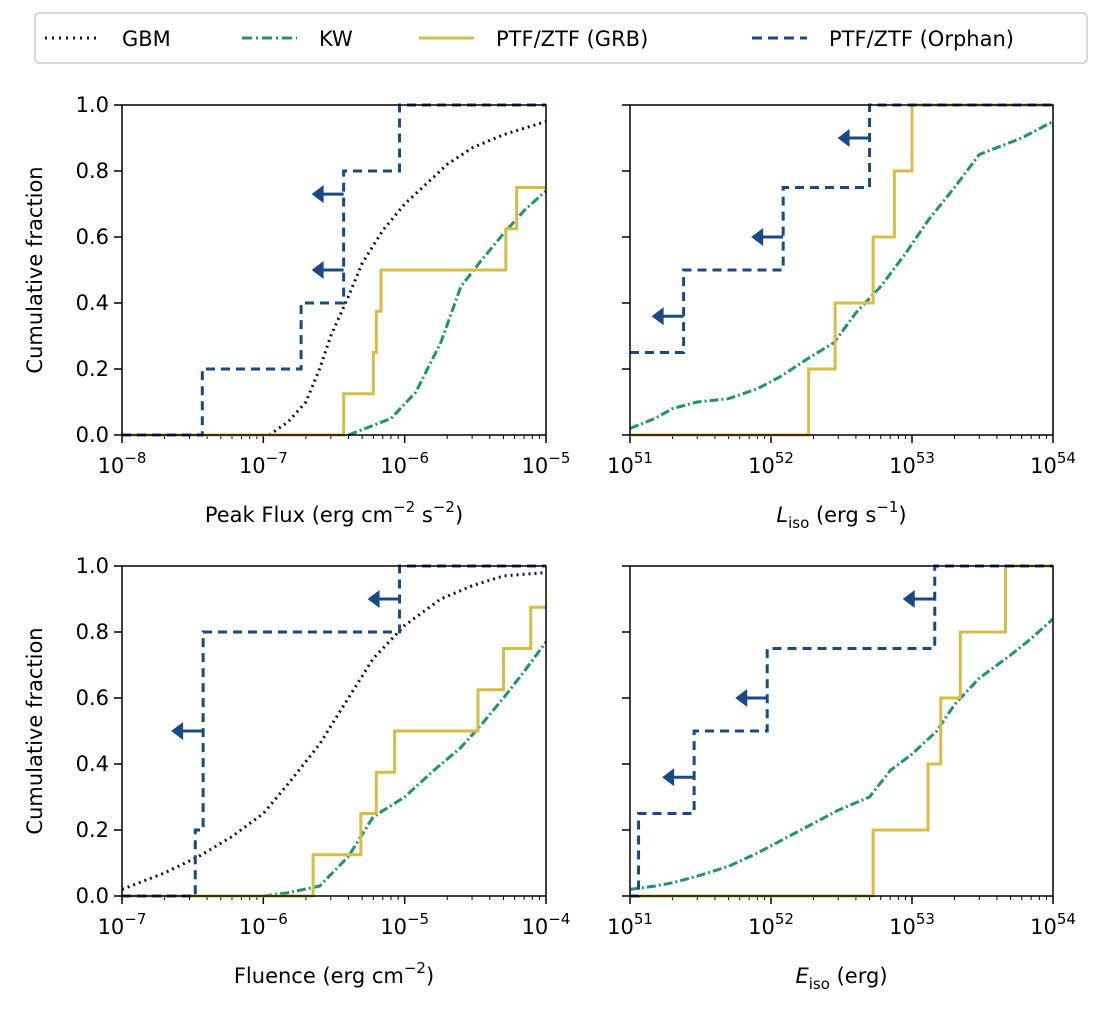 The width and height of the screenshot is (1120, 1012). Describe the element at coordinates (334, 973) in the screenshot. I see `x-axis-label: Fluence (erg cm−2)` at that location.